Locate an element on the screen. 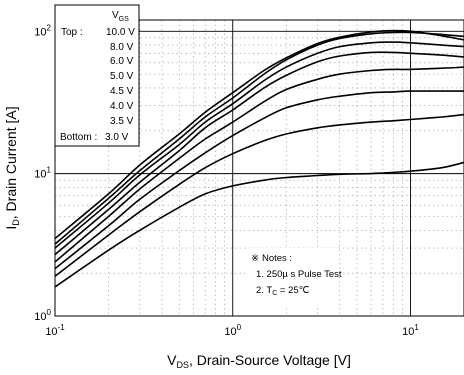 The image size is (464, 375). notes-line-1: 1. 250µ s Pulse Test is located at coordinates (299, 274).